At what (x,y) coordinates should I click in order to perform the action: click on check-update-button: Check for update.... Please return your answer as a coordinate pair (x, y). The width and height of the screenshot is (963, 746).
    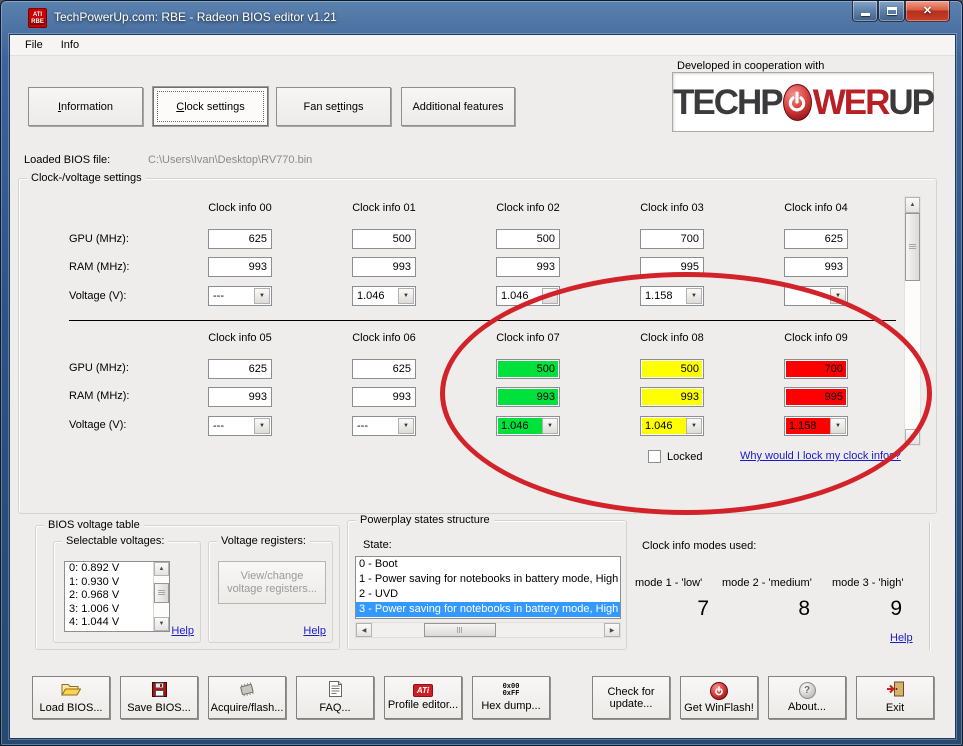
    Looking at the image, I should click on (631, 697).